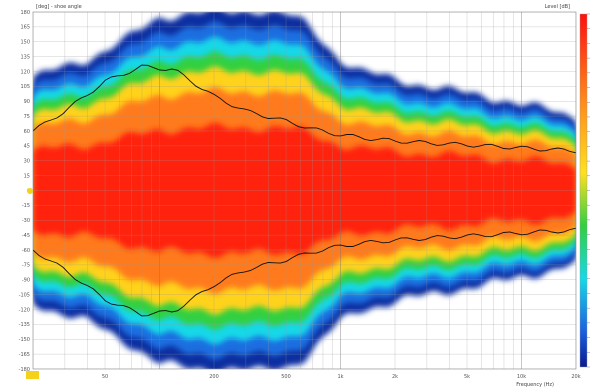 The height and width of the screenshot is (389, 597). I want to click on y-tick-label: -180, so click(24, 370).